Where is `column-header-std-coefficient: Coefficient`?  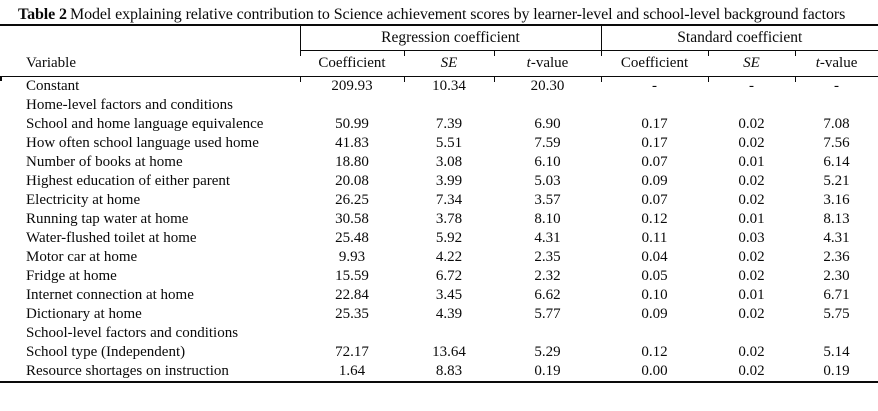 column-header-std-coefficient: Coefficient is located at coordinates (655, 63).